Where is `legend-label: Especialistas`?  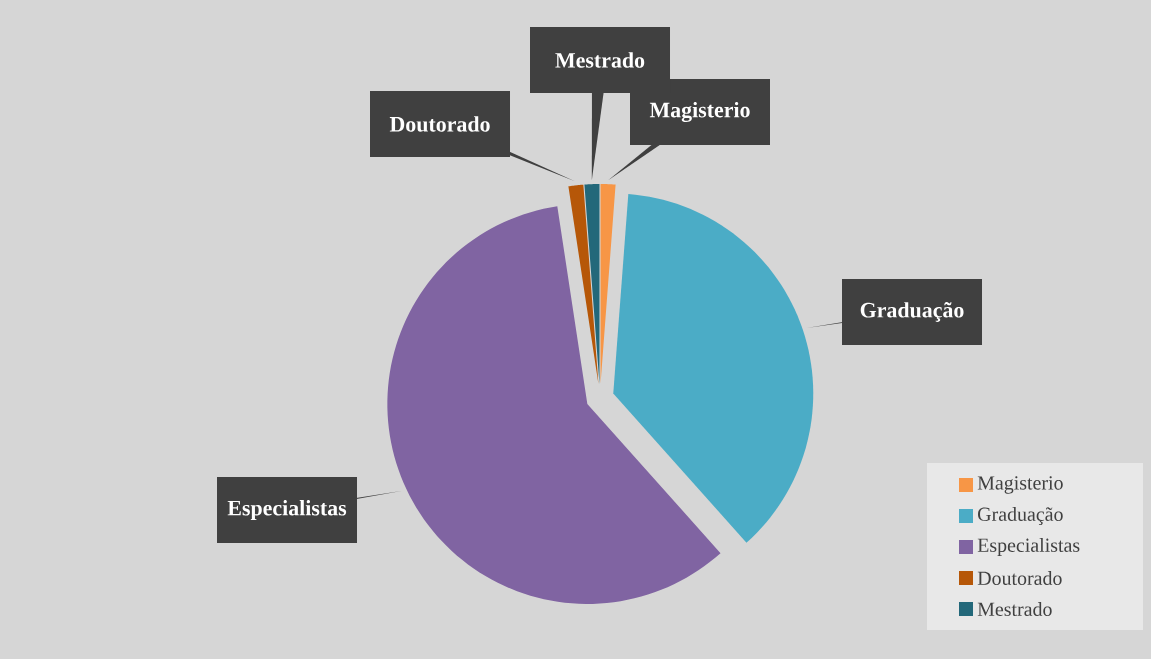 legend-label: Especialistas is located at coordinates (1028, 547).